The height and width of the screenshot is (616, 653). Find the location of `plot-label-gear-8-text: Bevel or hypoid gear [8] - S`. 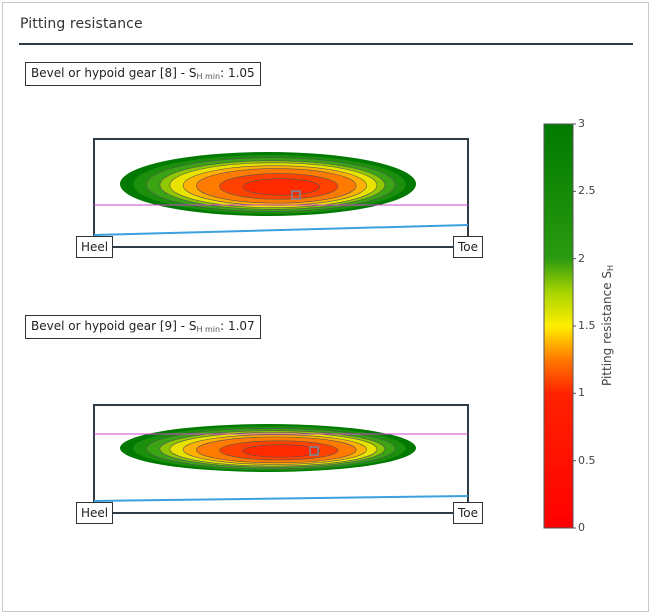

plot-label-gear-8-text: Bevel or hypoid gear [8] - S is located at coordinates (114, 73).